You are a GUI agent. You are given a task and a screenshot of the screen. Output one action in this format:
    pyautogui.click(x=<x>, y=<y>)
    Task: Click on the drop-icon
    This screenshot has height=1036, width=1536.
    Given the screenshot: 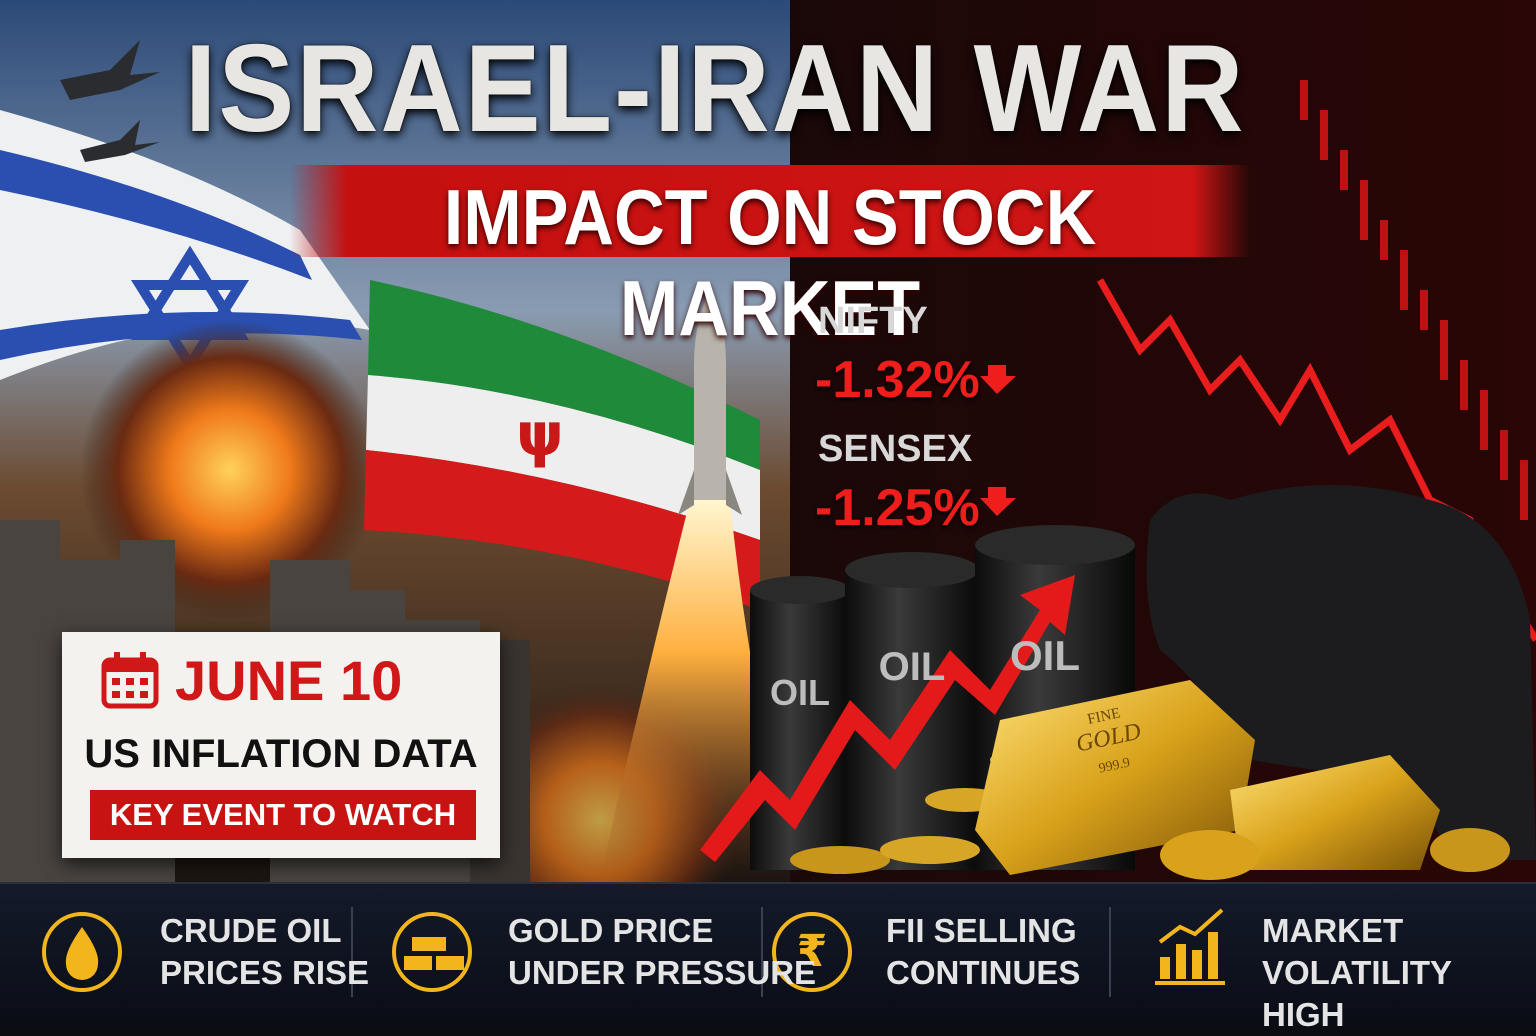 What is the action you would take?
    pyautogui.click(x=82, y=953)
    